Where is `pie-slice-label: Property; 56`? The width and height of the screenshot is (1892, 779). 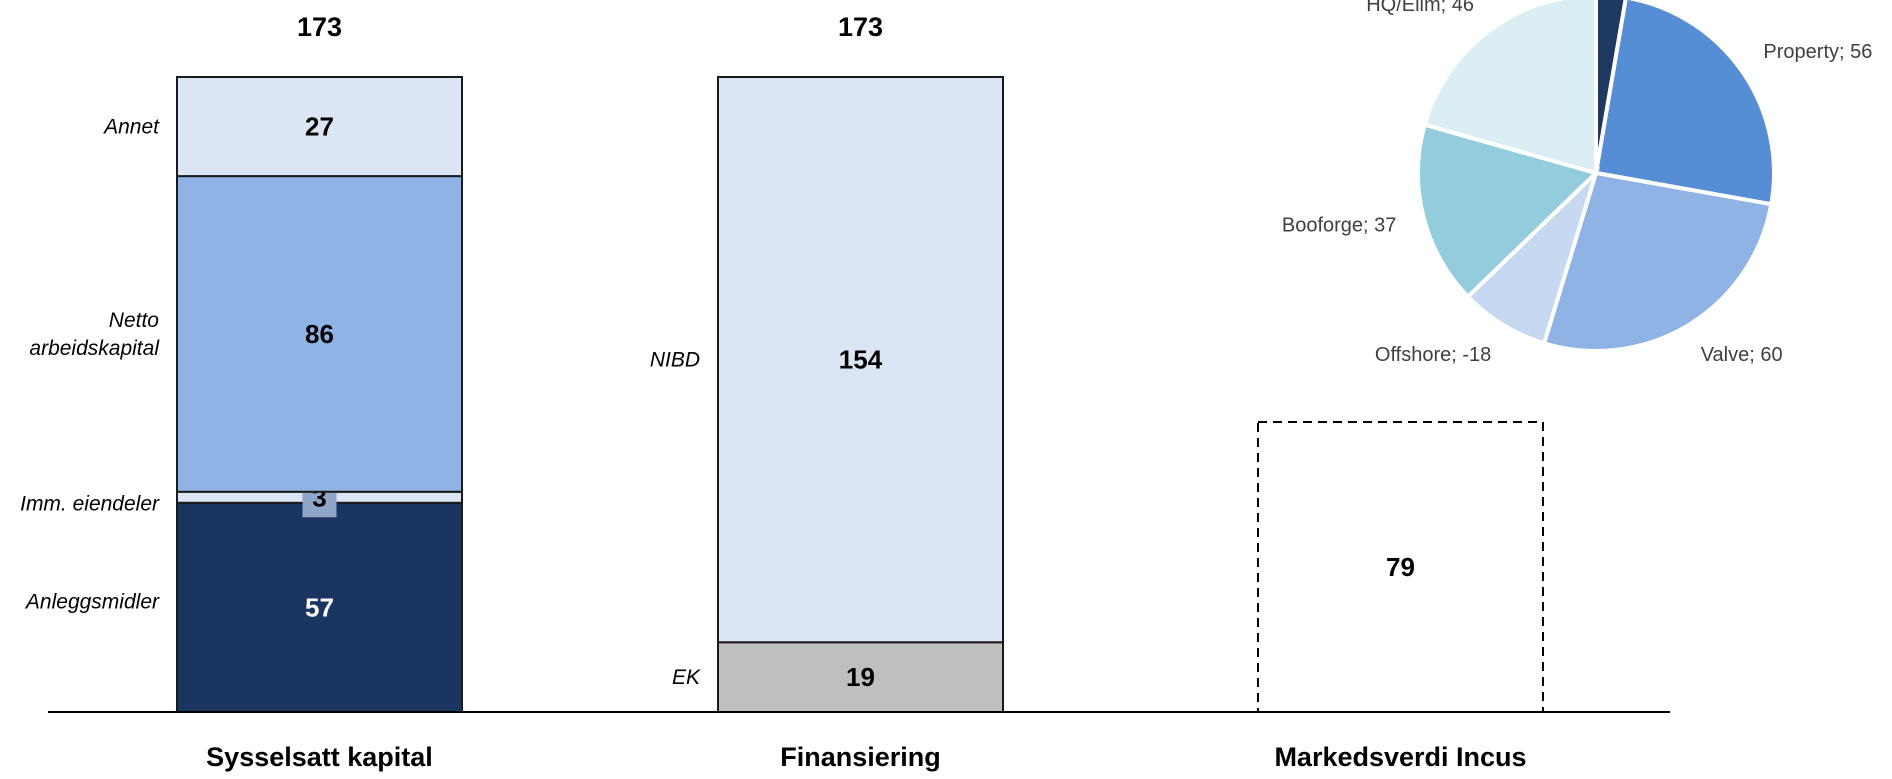 pie-slice-label: Property; 56 is located at coordinates (1817, 52).